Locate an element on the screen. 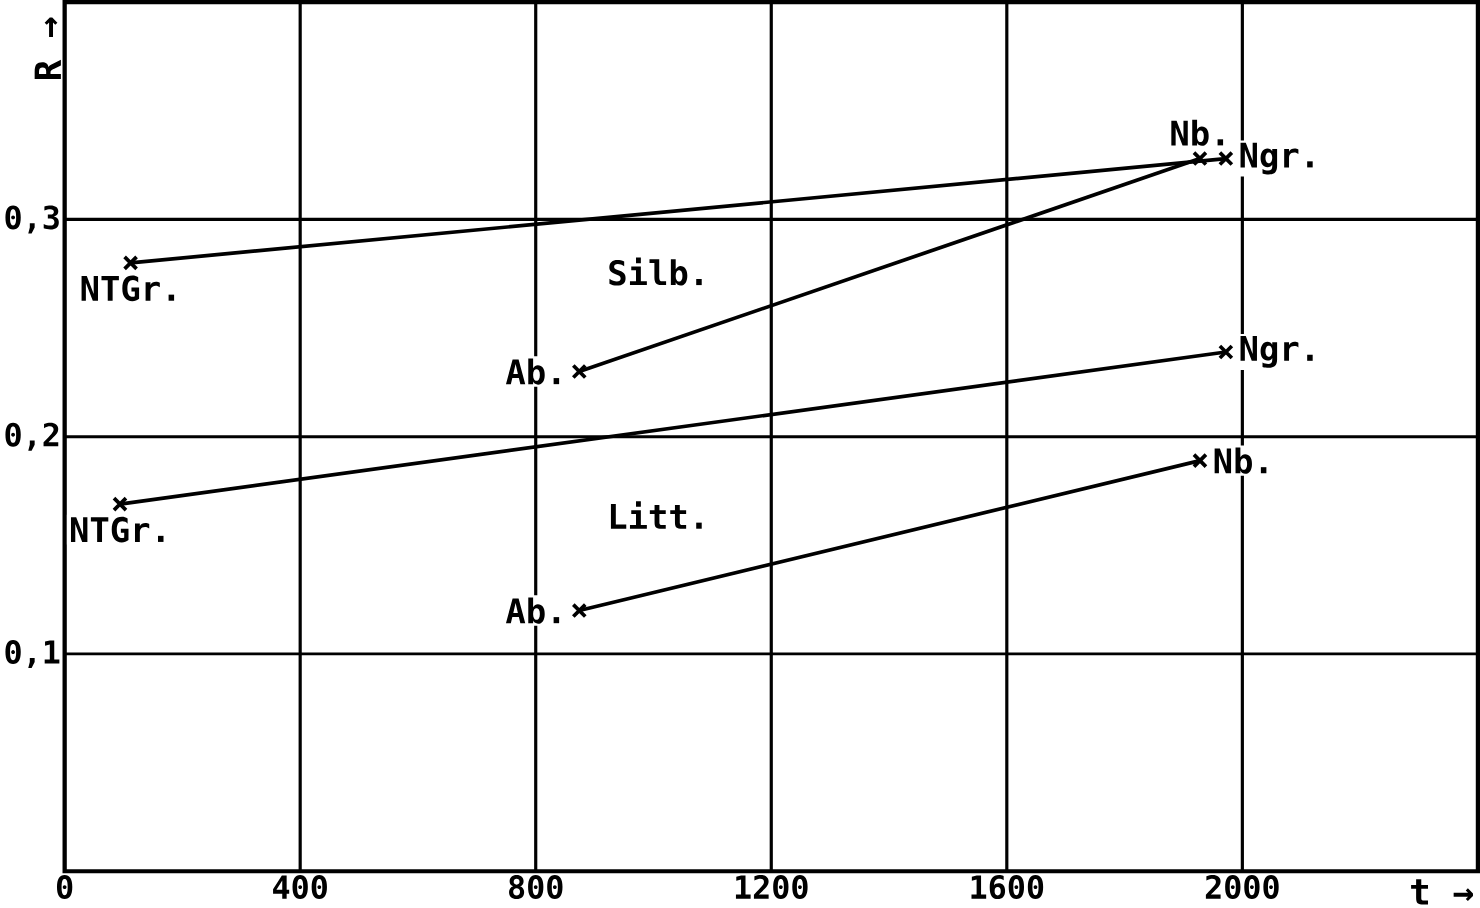 This screenshot has height=908, width=1480. y-tick-label: 0,3 is located at coordinates (32, 219).